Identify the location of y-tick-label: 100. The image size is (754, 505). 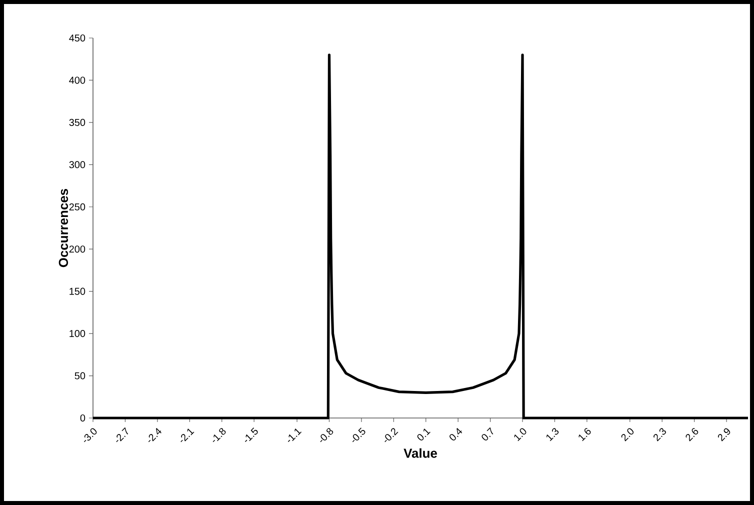
(78, 334).